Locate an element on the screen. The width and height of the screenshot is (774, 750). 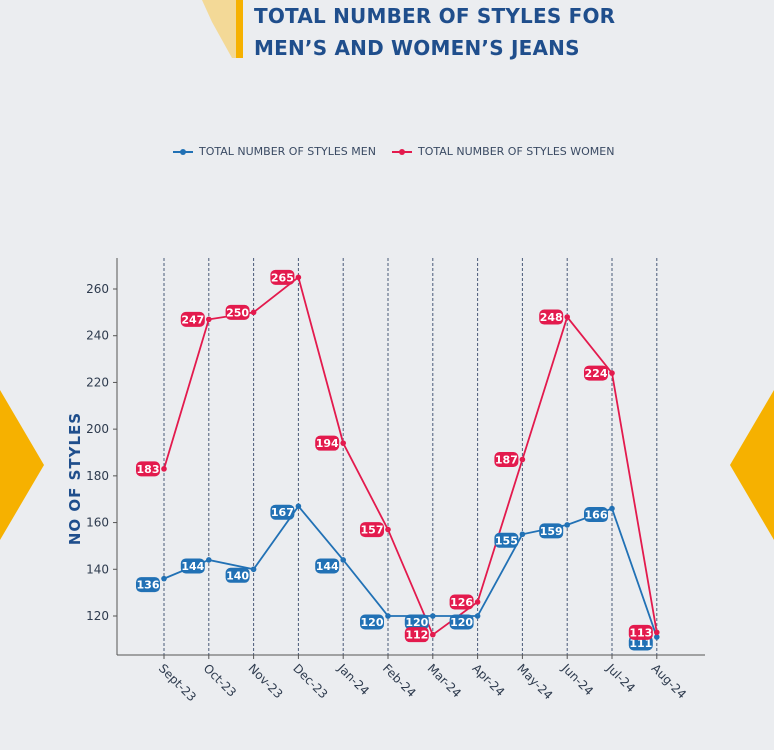
y-tick-label: 260 is located at coordinates (97, 289).